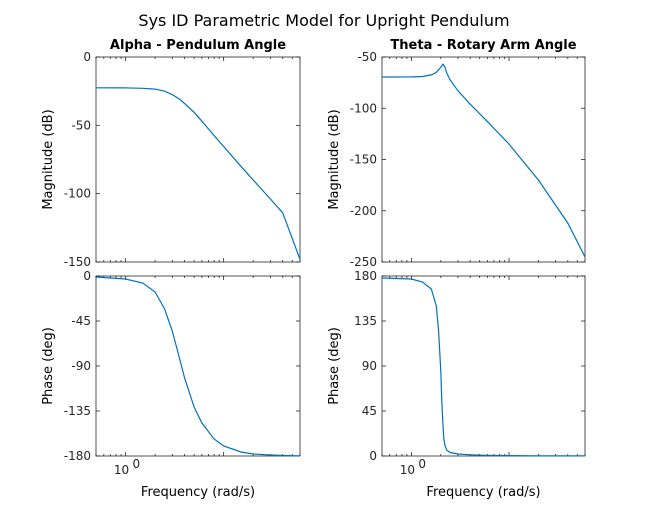 This screenshot has width=648, height=513. What do you see at coordinates (77, 456) in the screenshot?
I see `y-tick-label: -180` at bounding box center [77, 456].